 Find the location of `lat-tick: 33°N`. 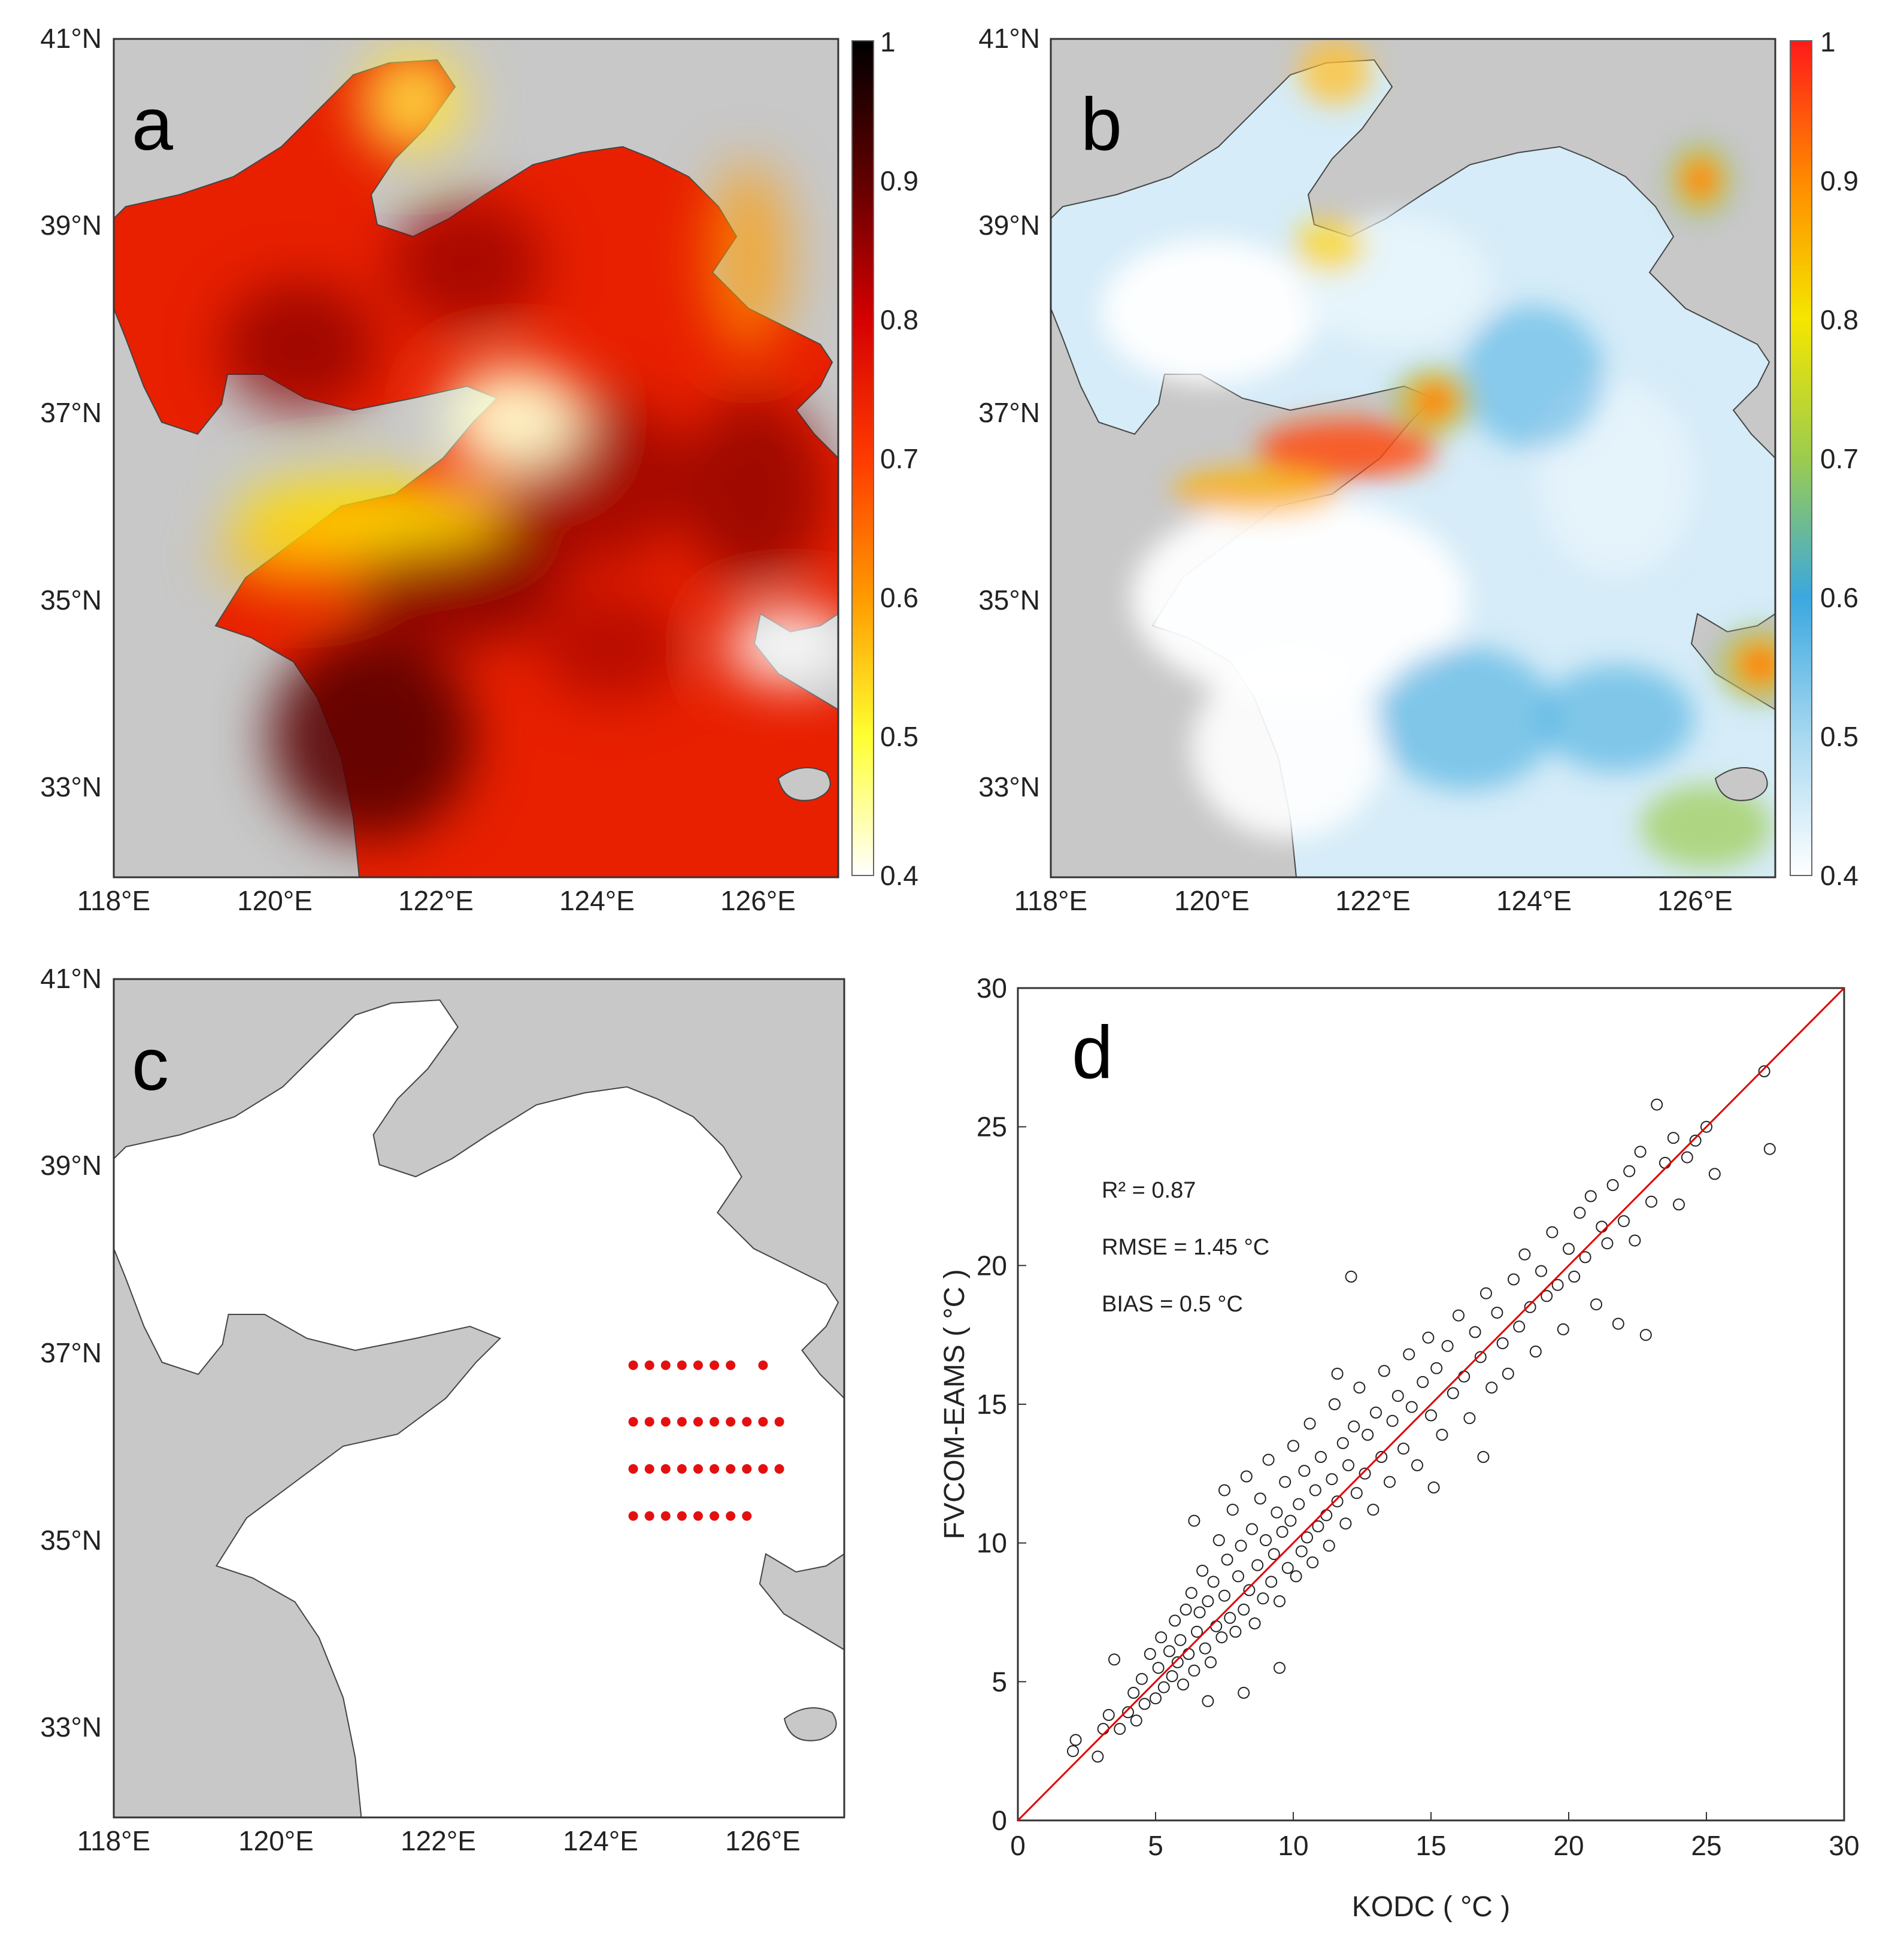

lat-tick: 33°N is located at coordinates (71, 1727).